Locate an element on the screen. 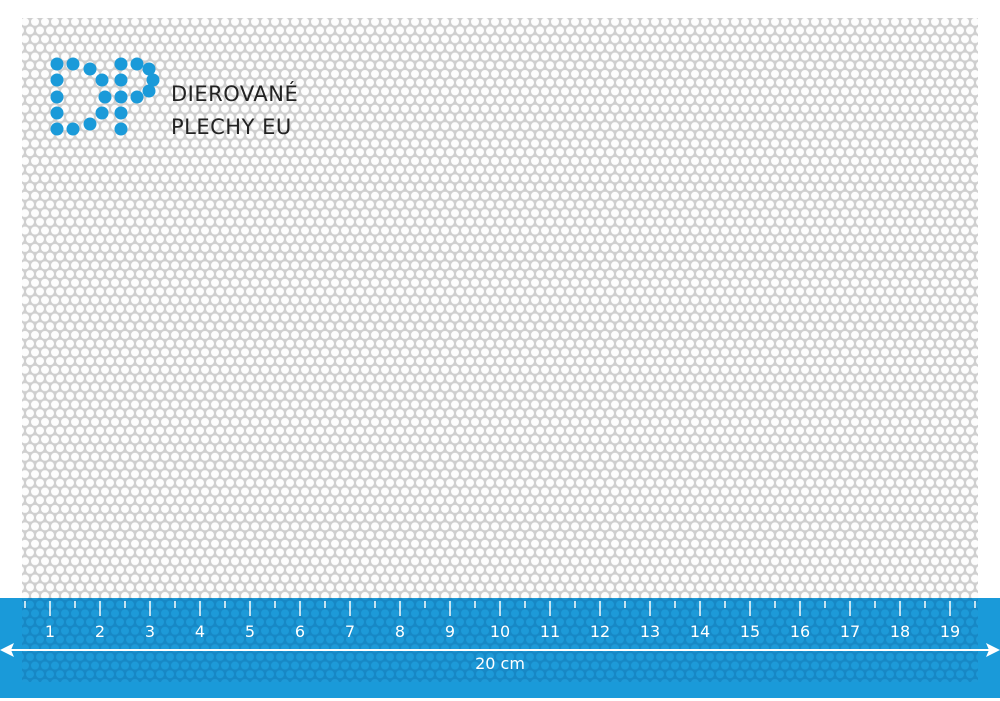 This screenshot has width=1000, height=701. length-label: 20 cm is located at coordinates (500, 663).